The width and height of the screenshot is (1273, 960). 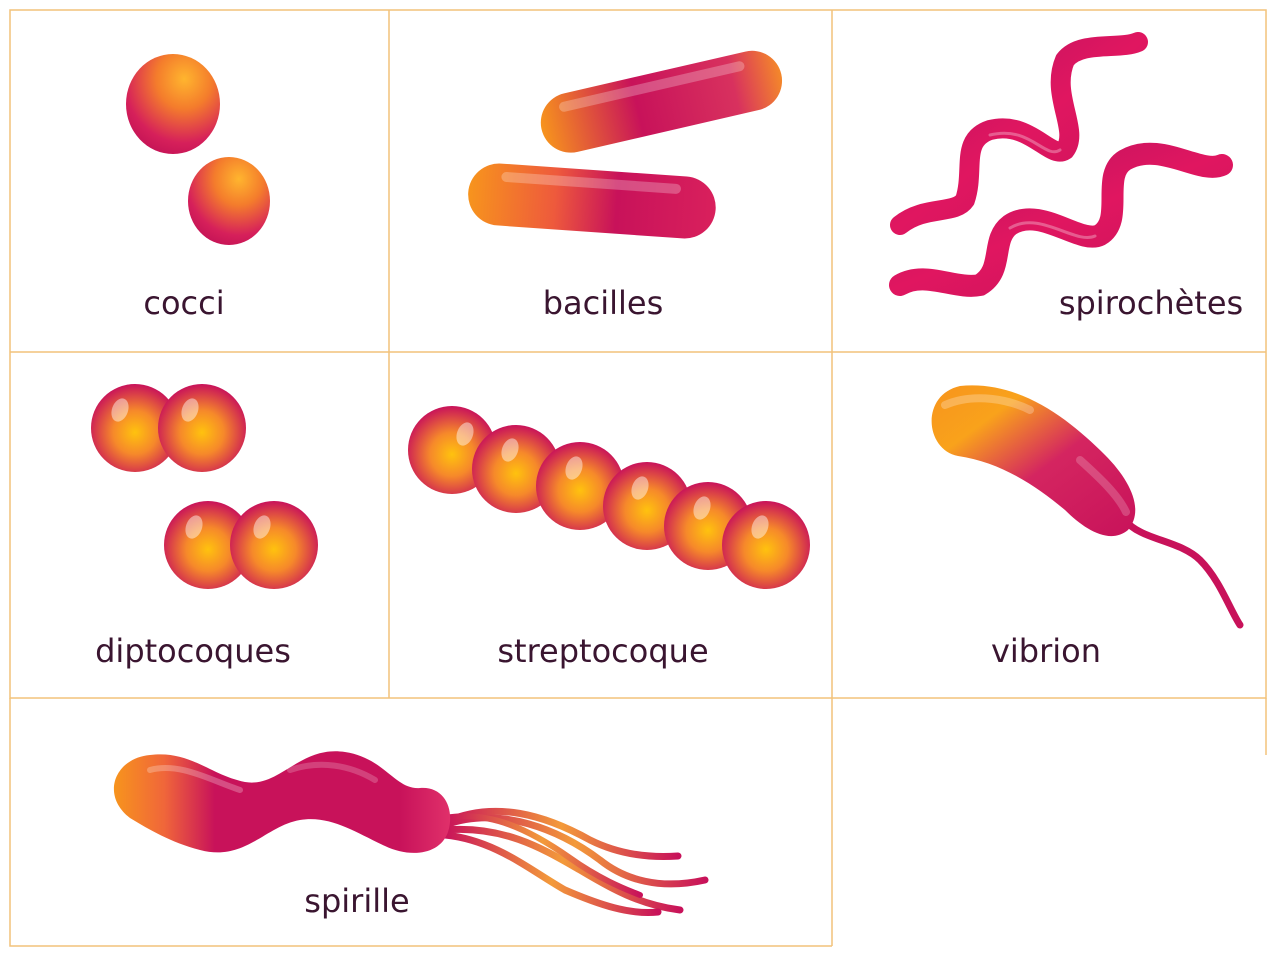 What do you see at coordinates (1061, 164) in the screenshot?
I see `spirochetes-illustration` at bounding box center [1061, 164].